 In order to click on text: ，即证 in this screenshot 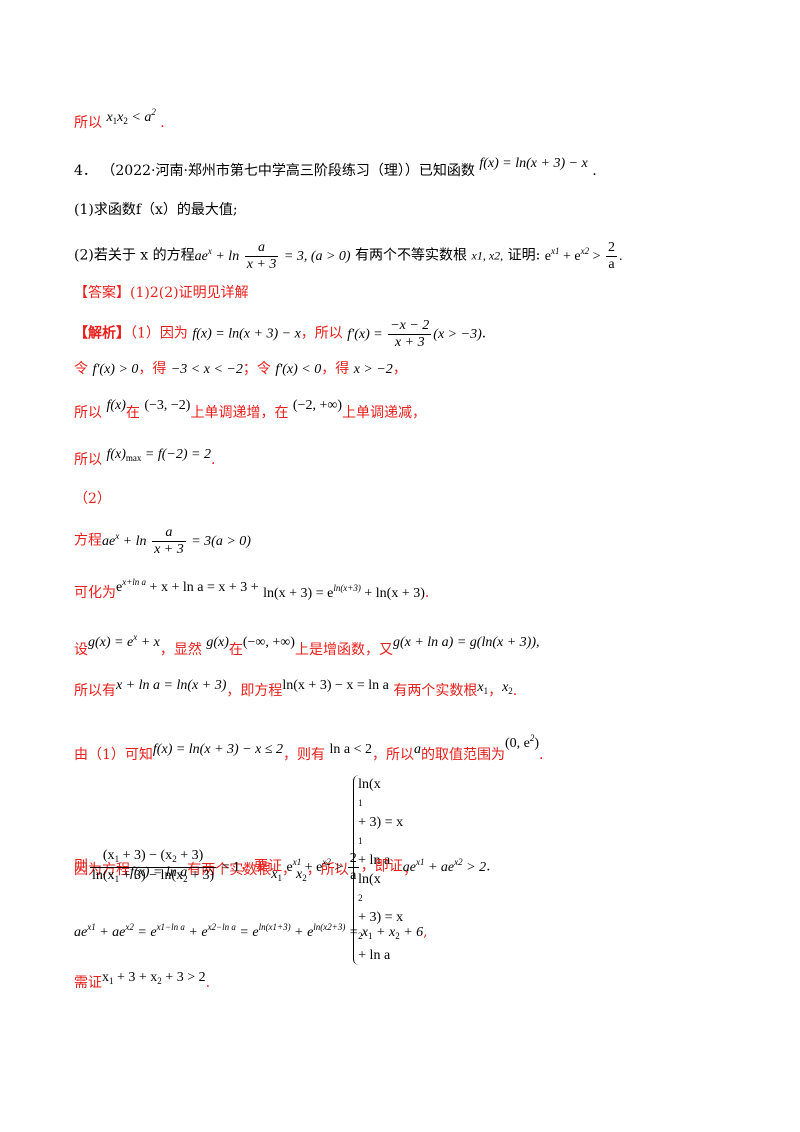, I will do `click(381, 866)`.